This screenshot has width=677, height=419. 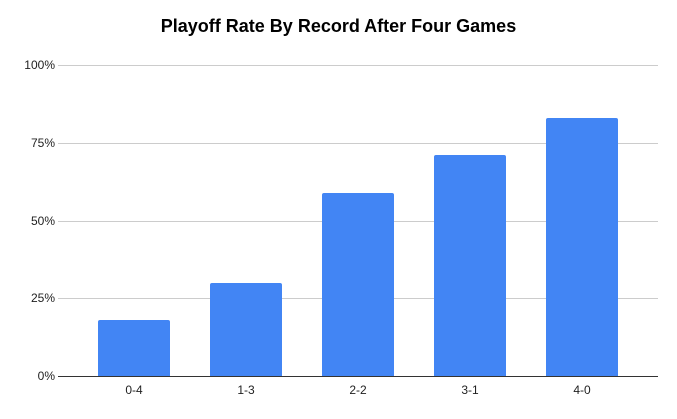 What do you see at coordinates (42, 298) in the screenshot?
I see `y-tick-label-25%: 25%` at bounding box center [42, 298].